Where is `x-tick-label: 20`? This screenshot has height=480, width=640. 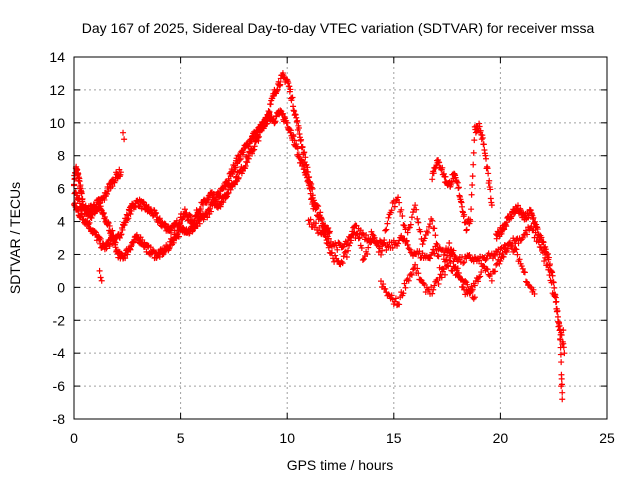
x-tick-label: 20 is located at coordinates (501, 438).